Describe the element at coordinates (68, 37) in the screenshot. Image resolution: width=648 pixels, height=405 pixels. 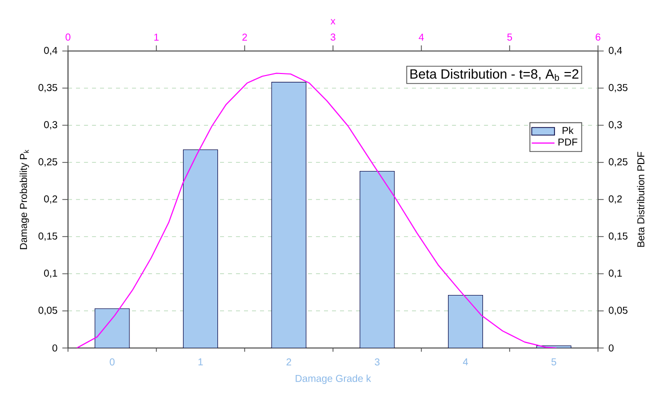
I see `x2-tick-label: 0` at that location.